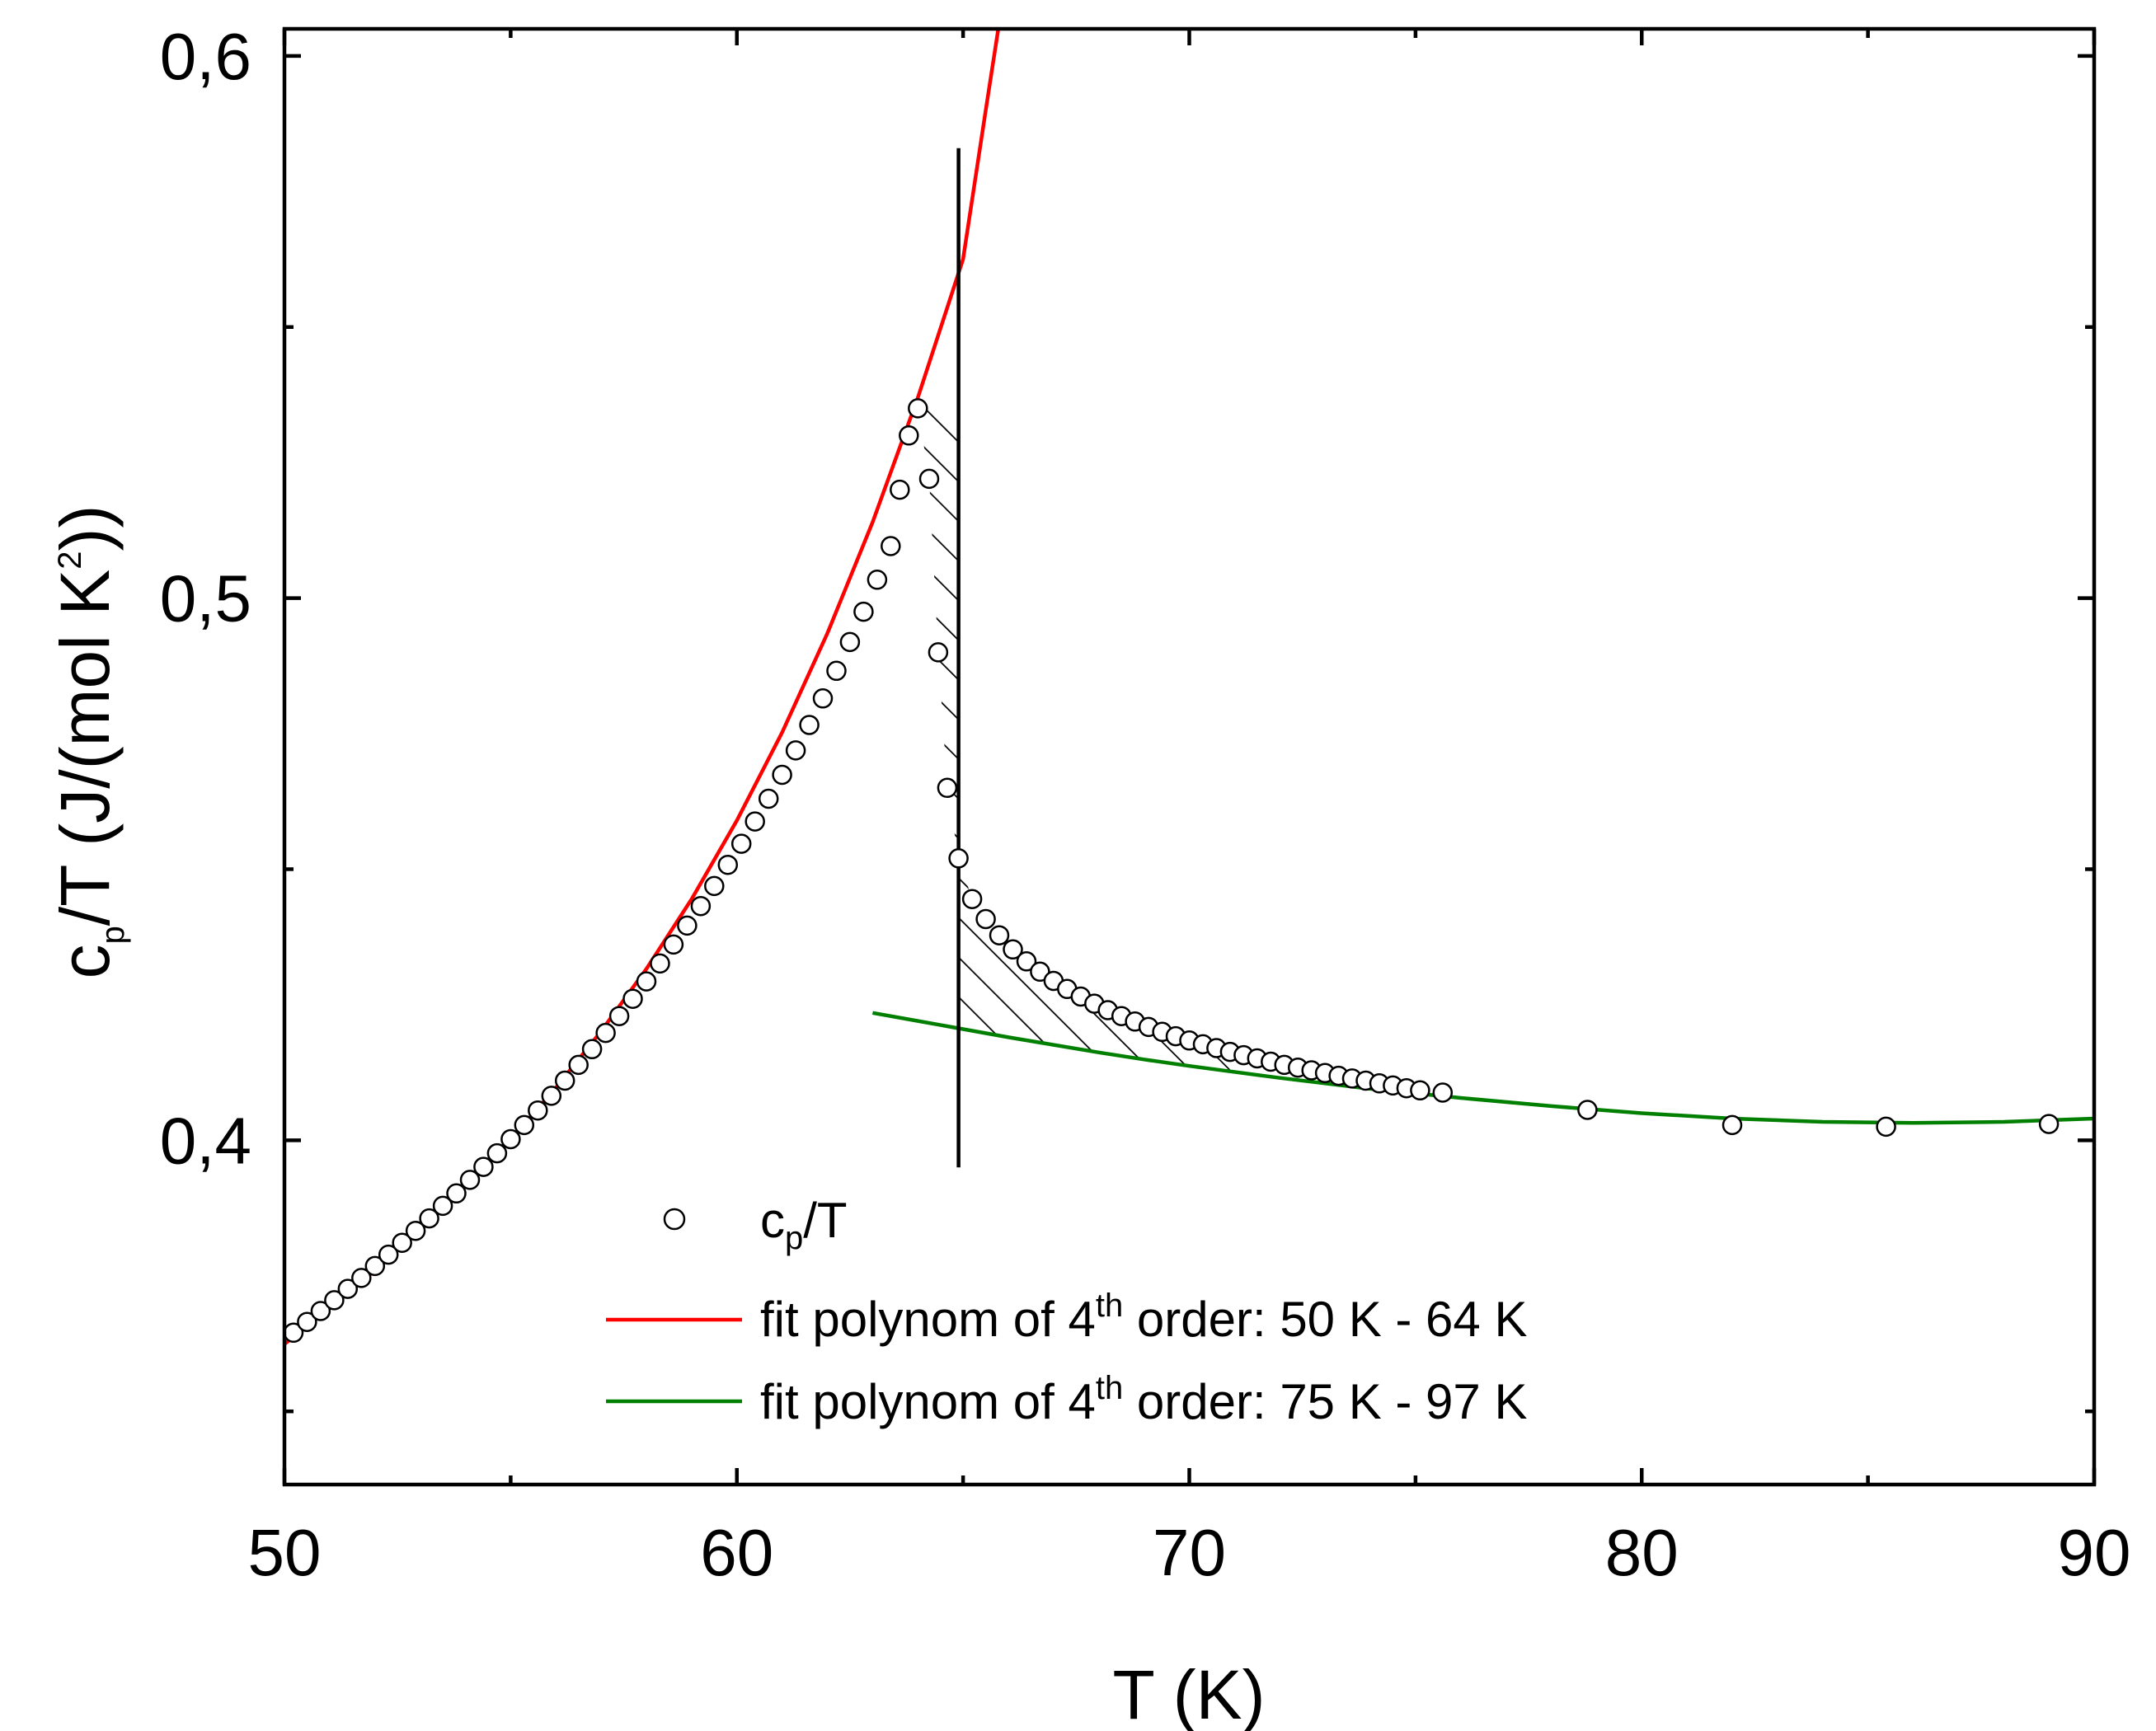 This screenshot has height=1731, width=2156. Describe the element at coordinates (1188, 1693) in the screenshot. I see `x-axis-title: T (K)` at that location.